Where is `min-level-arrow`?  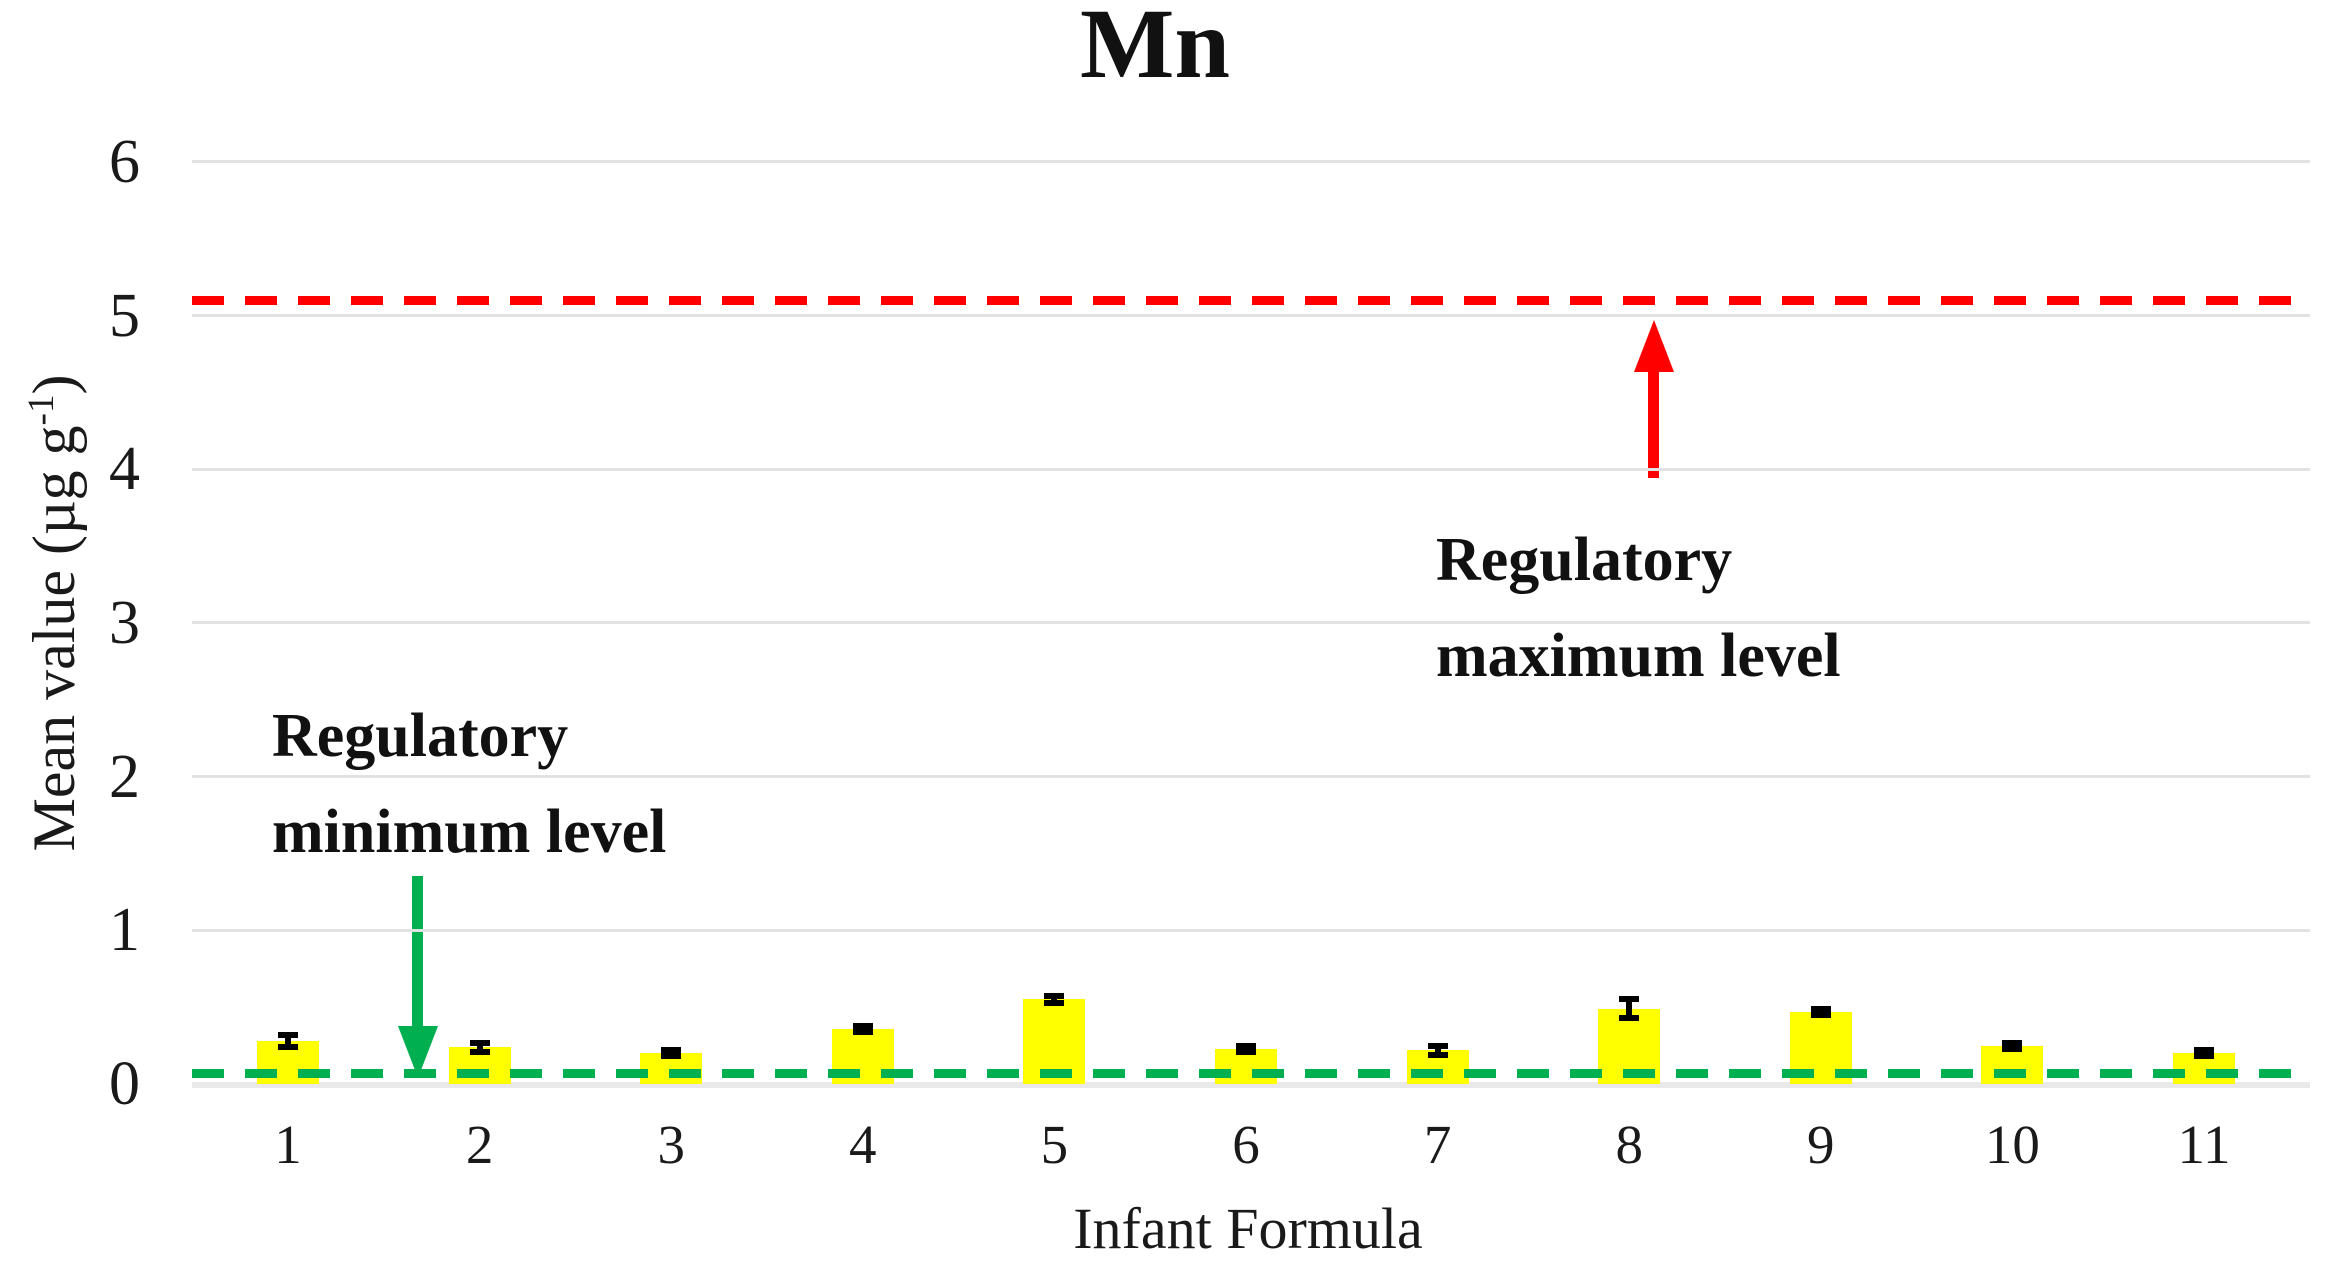 min-level-arrow is located at coordinates (417, 952).